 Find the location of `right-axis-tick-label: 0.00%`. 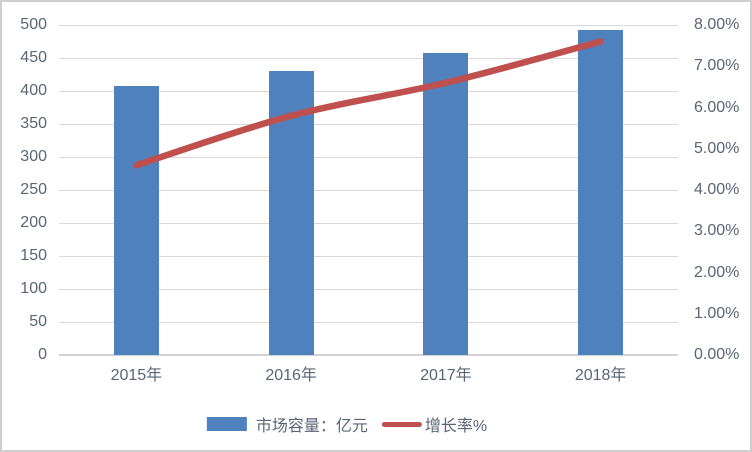

right-axis-tick-label: 0.00% is located at coordinates (717, 354).